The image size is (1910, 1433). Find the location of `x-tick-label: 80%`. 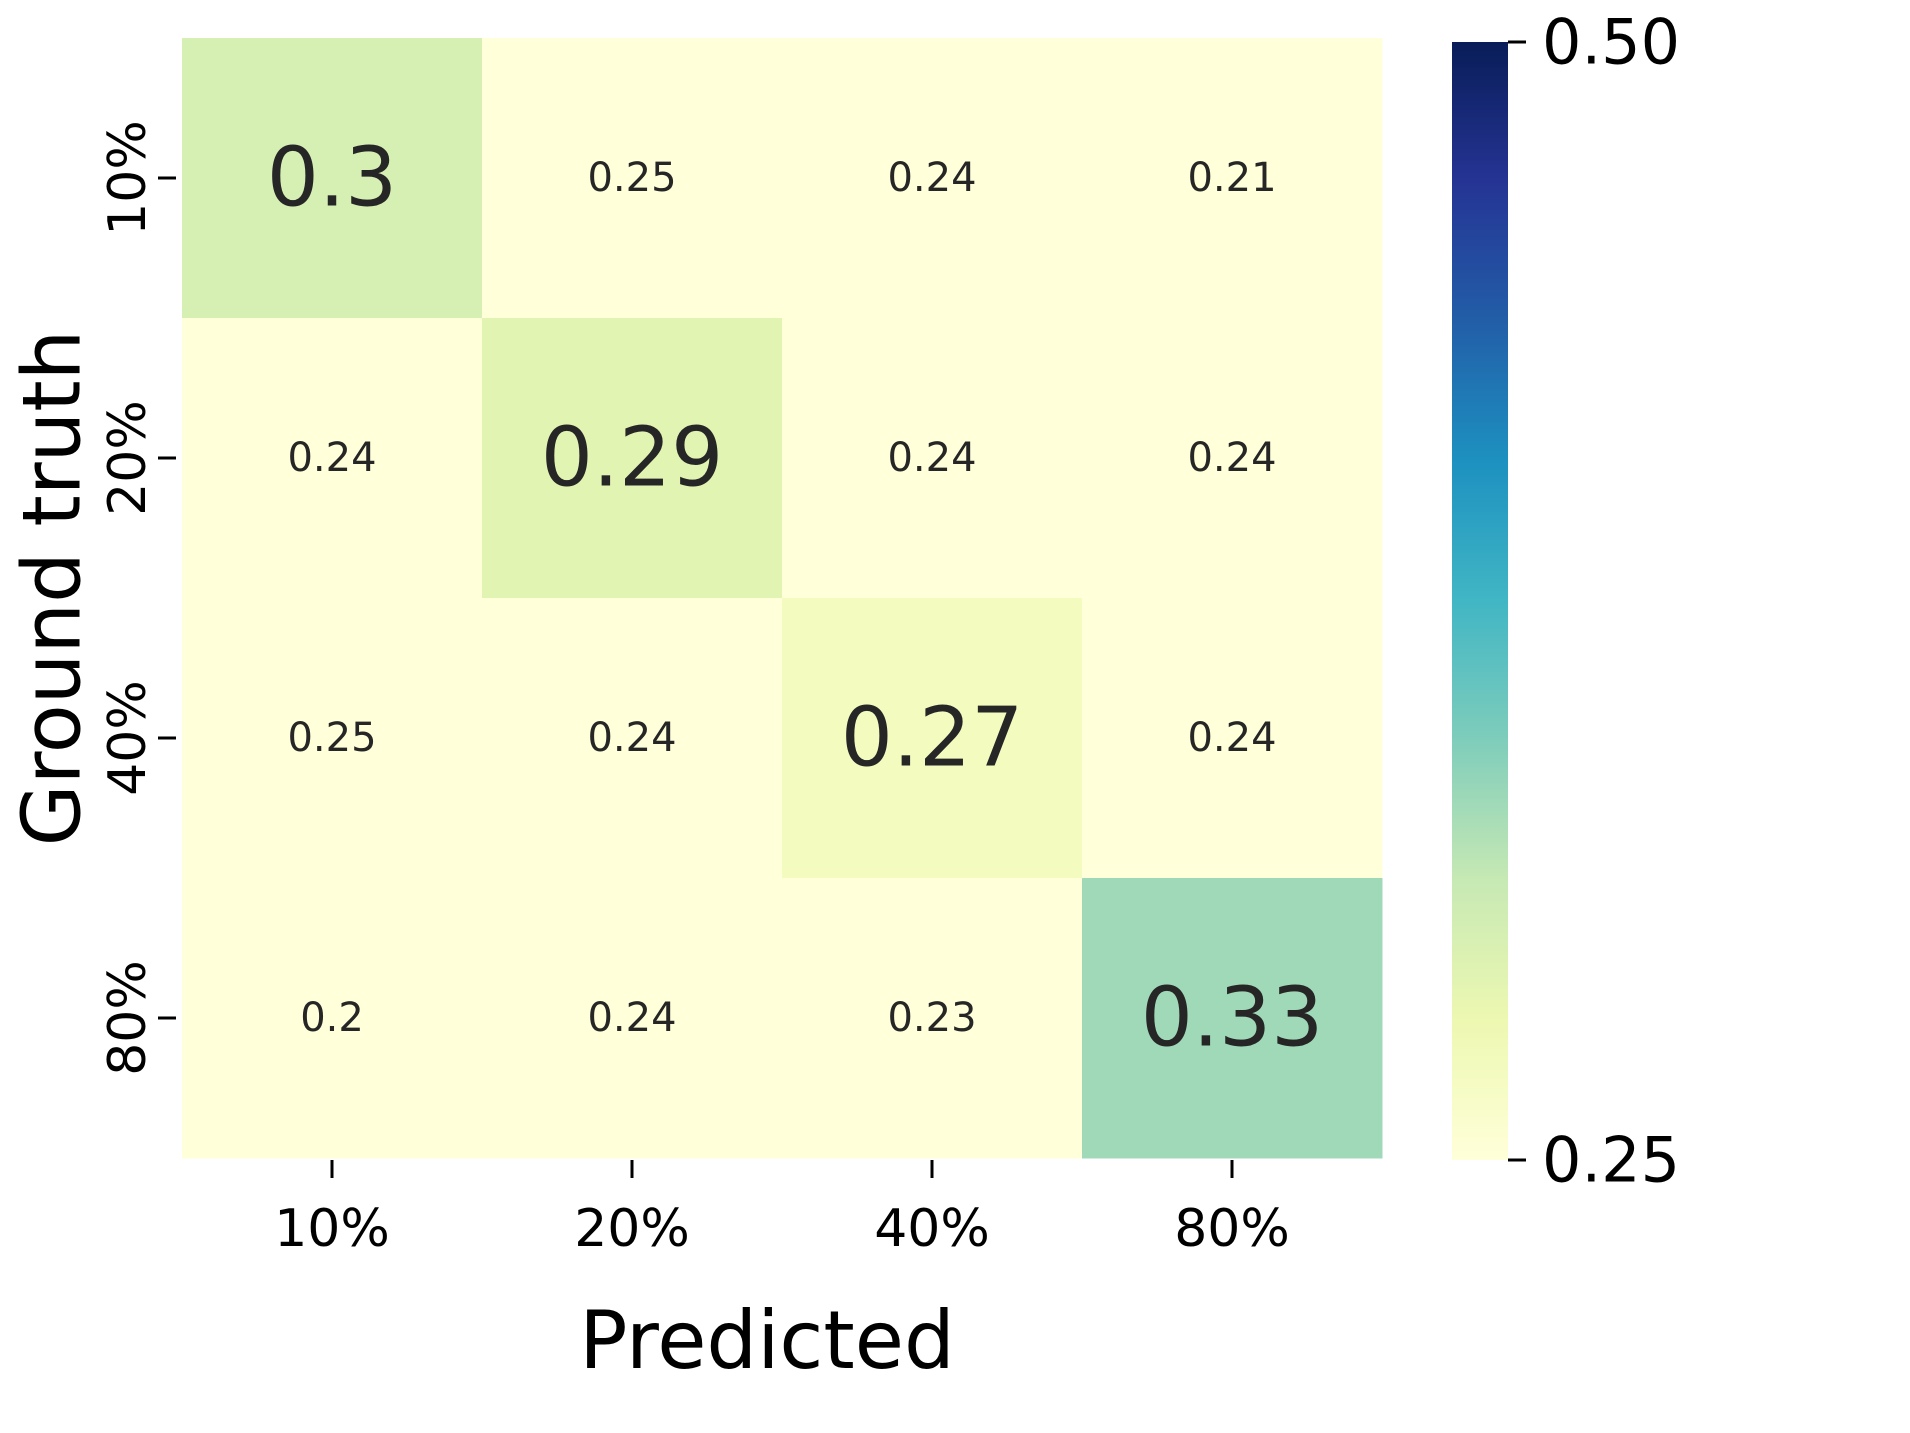

x-tick-label: 80% is located at coordinates (1232, 1229).